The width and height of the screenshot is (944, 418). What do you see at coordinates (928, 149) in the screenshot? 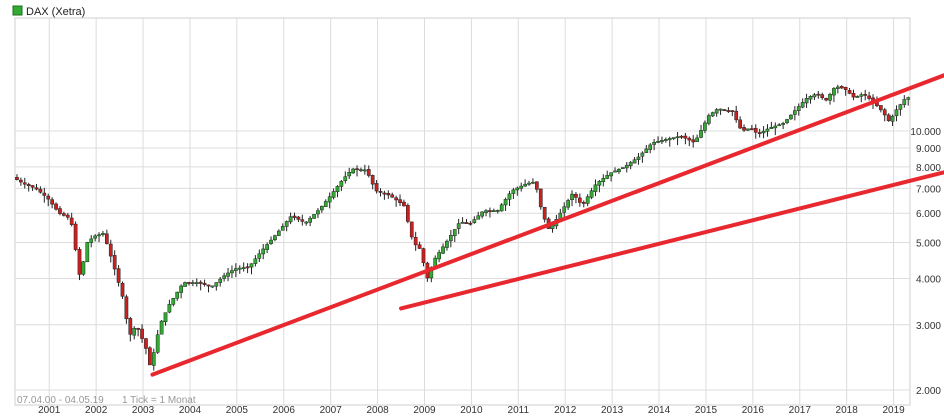
I see `y-tick-label: 9.000` at bounding box center [928, 149].